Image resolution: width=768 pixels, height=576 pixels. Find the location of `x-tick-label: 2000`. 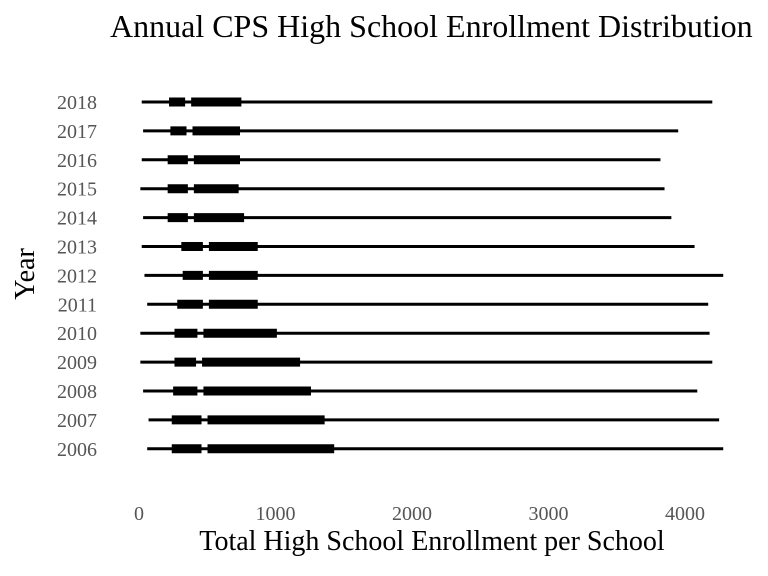

x-tick-label: 2000 is located at coordinates (412, 514).